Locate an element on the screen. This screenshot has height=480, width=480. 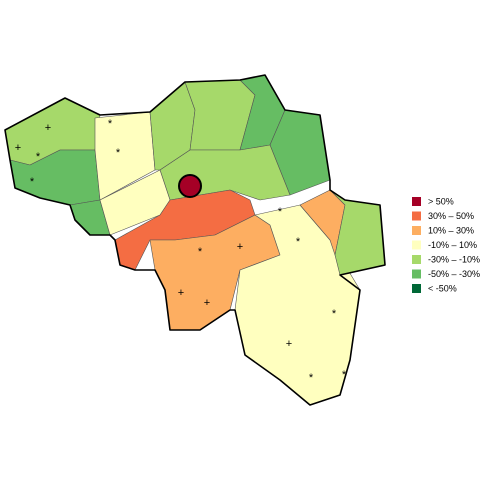
legend-label: -30% – -10% is located at coordinates (454, 259).